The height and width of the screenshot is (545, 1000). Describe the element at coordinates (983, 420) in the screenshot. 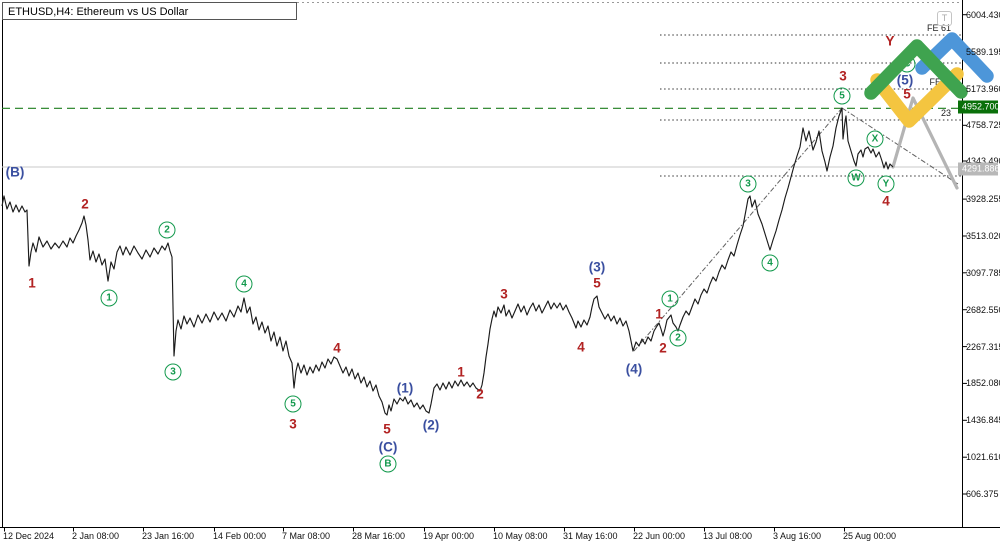

I see `price-axis-label-1436.845: 1436.845` at that location.